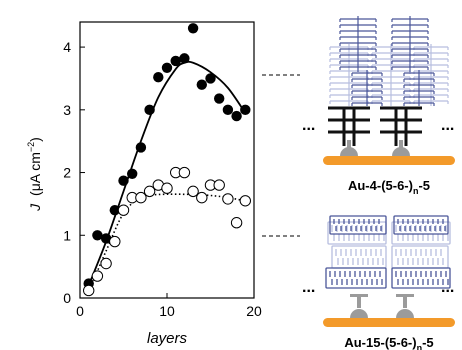  I want to click on y-axis-label-exp: −2, so click(31, 147).